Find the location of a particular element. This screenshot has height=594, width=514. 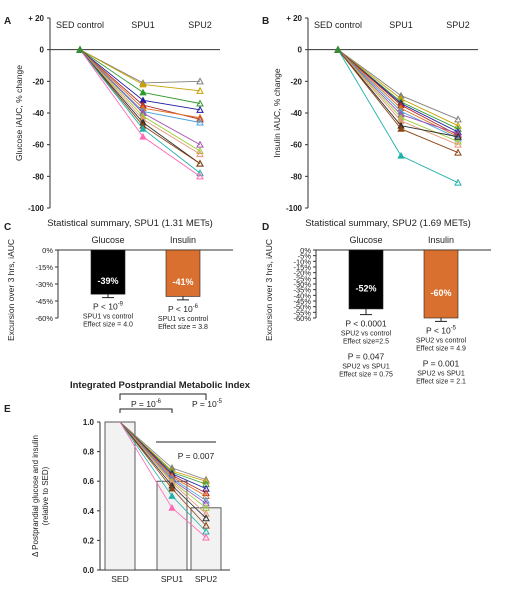

y-tick-label: 0 is located at coordinates (42, 50).